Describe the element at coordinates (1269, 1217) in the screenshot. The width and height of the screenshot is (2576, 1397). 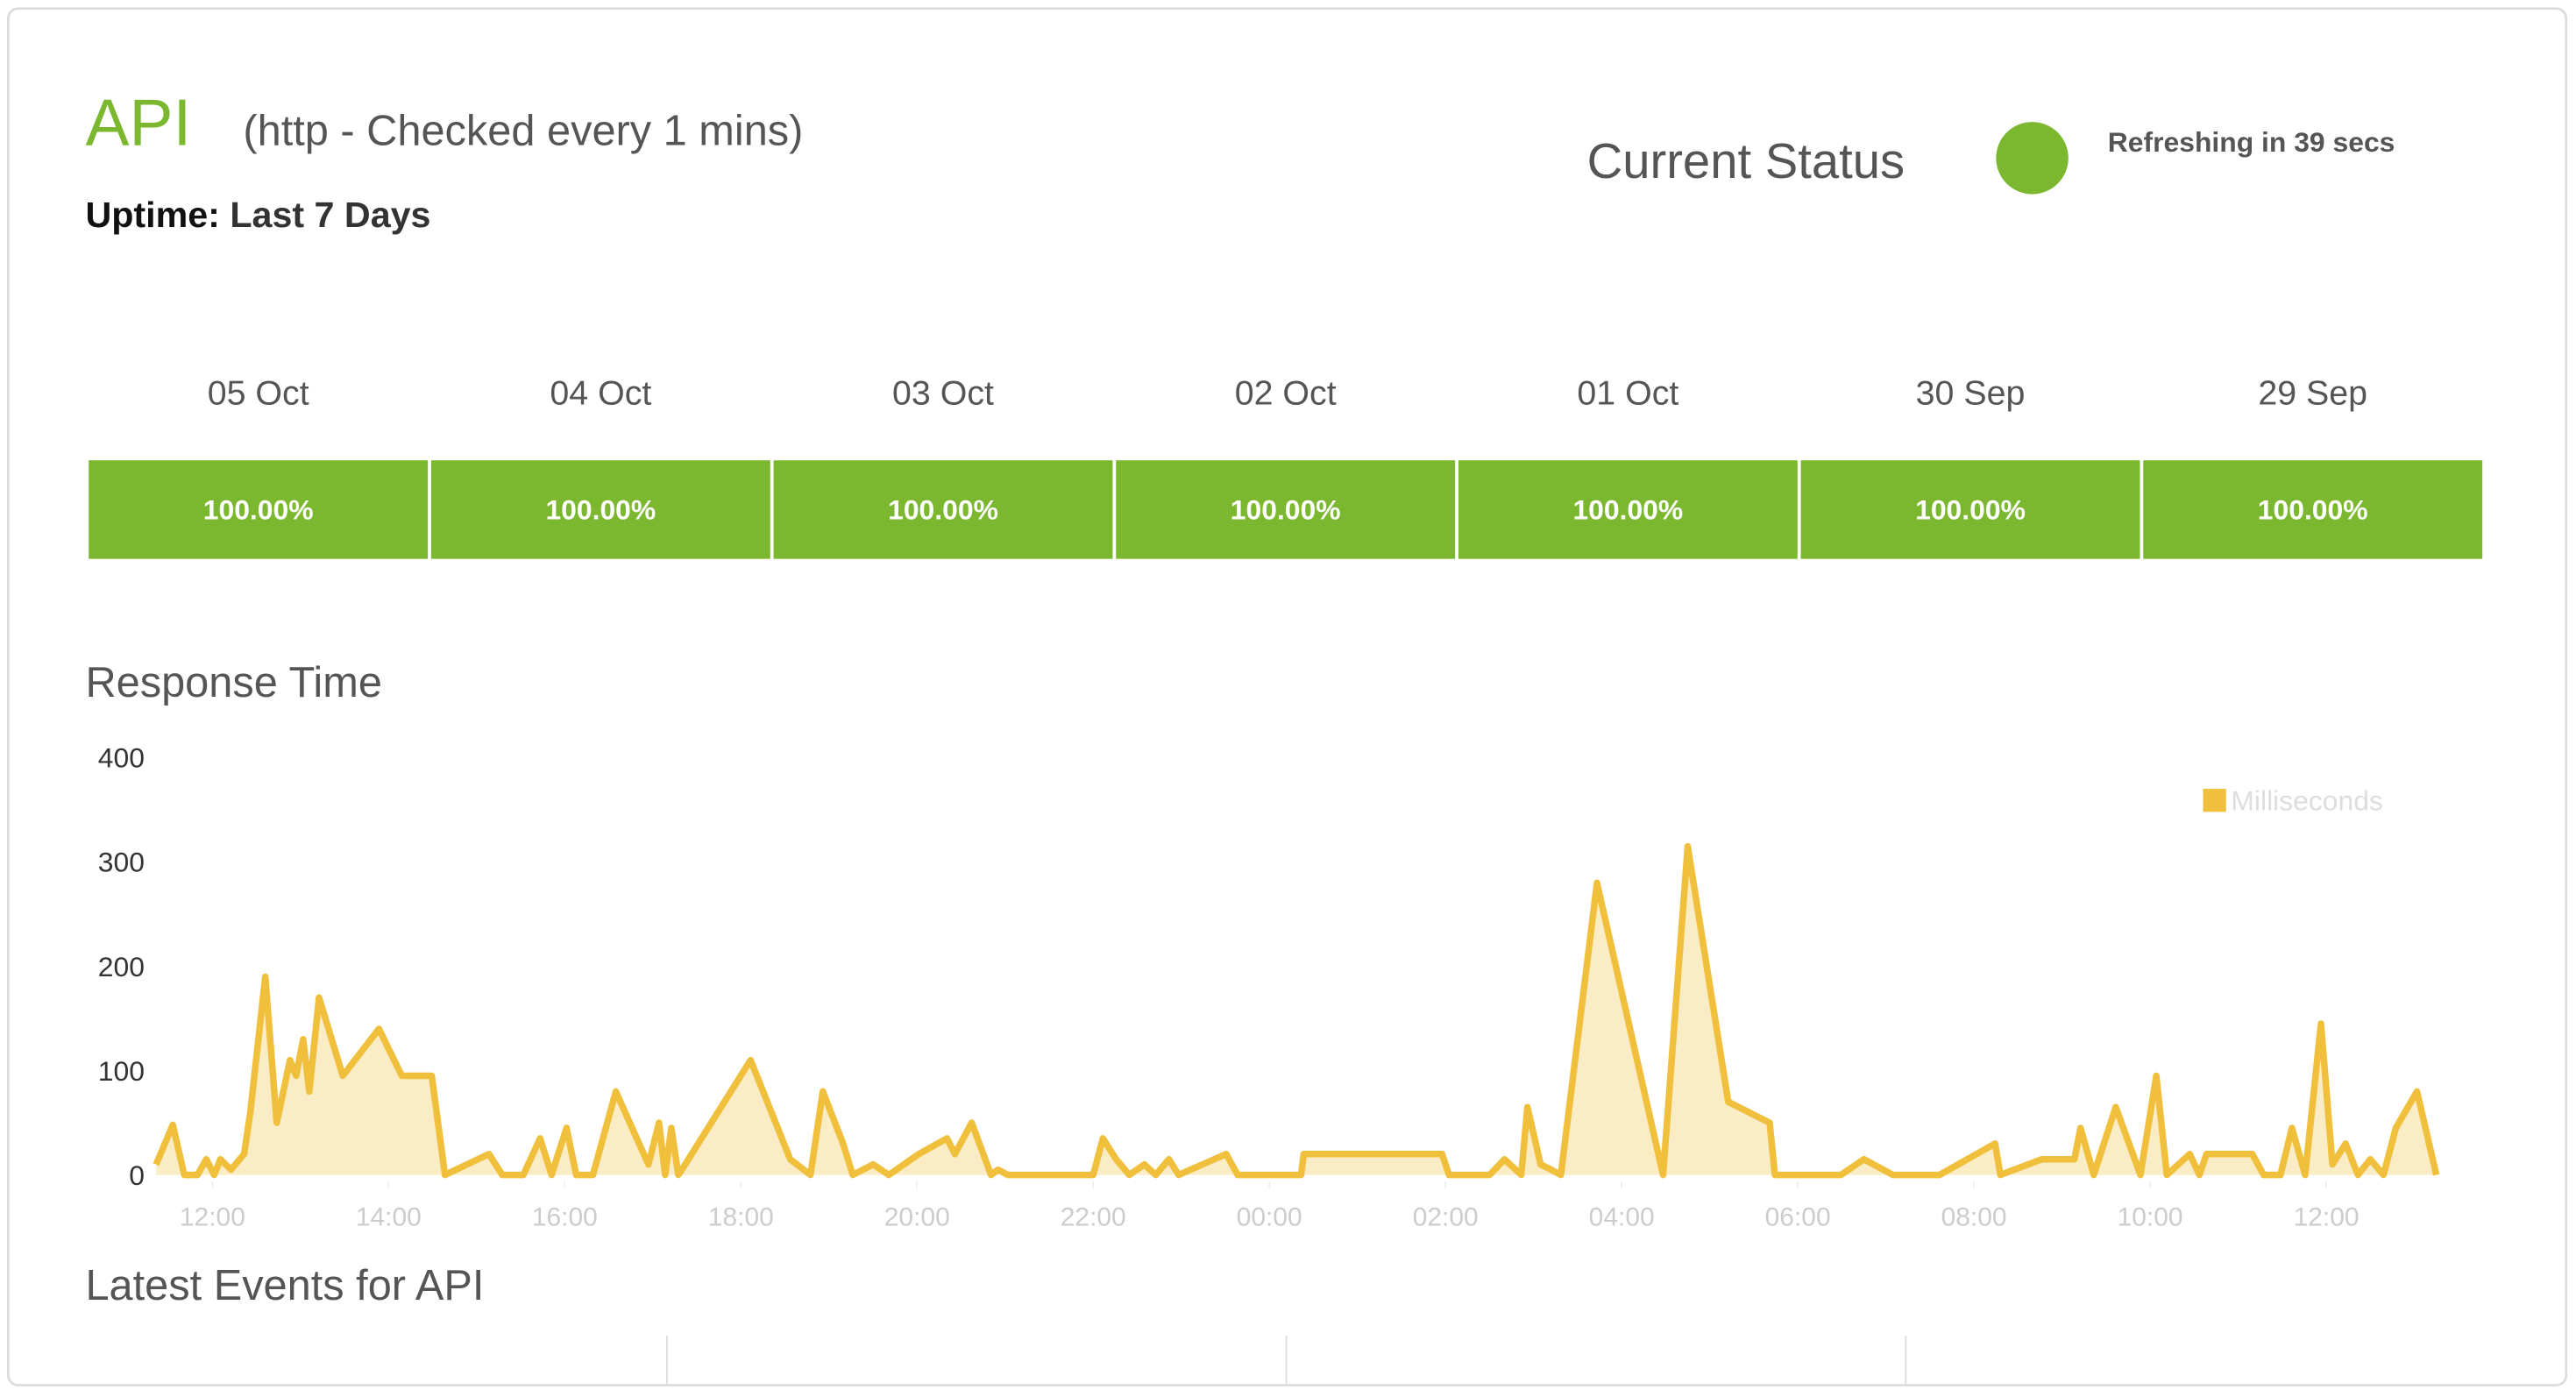
I see `x-tick-label: 00:00` at that location.